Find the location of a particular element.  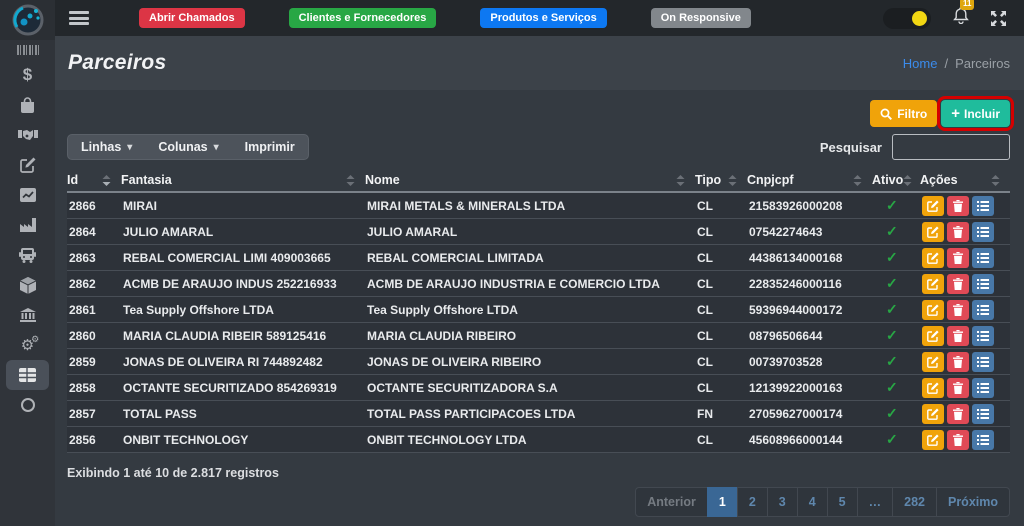

table-controls-group: Linhas ▾ Colunas ▾ Imprimir is located at coordinates (188, 147).